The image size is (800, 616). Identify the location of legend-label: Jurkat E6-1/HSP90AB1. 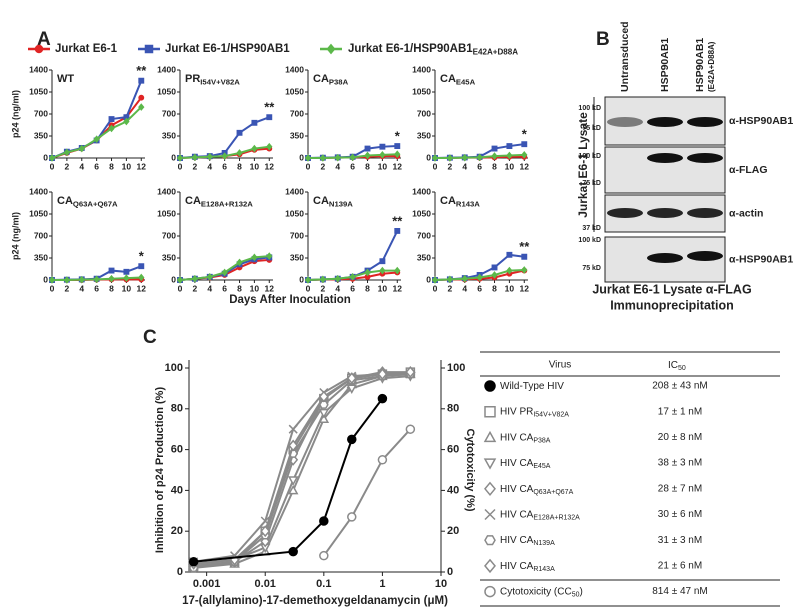
(227, 49).